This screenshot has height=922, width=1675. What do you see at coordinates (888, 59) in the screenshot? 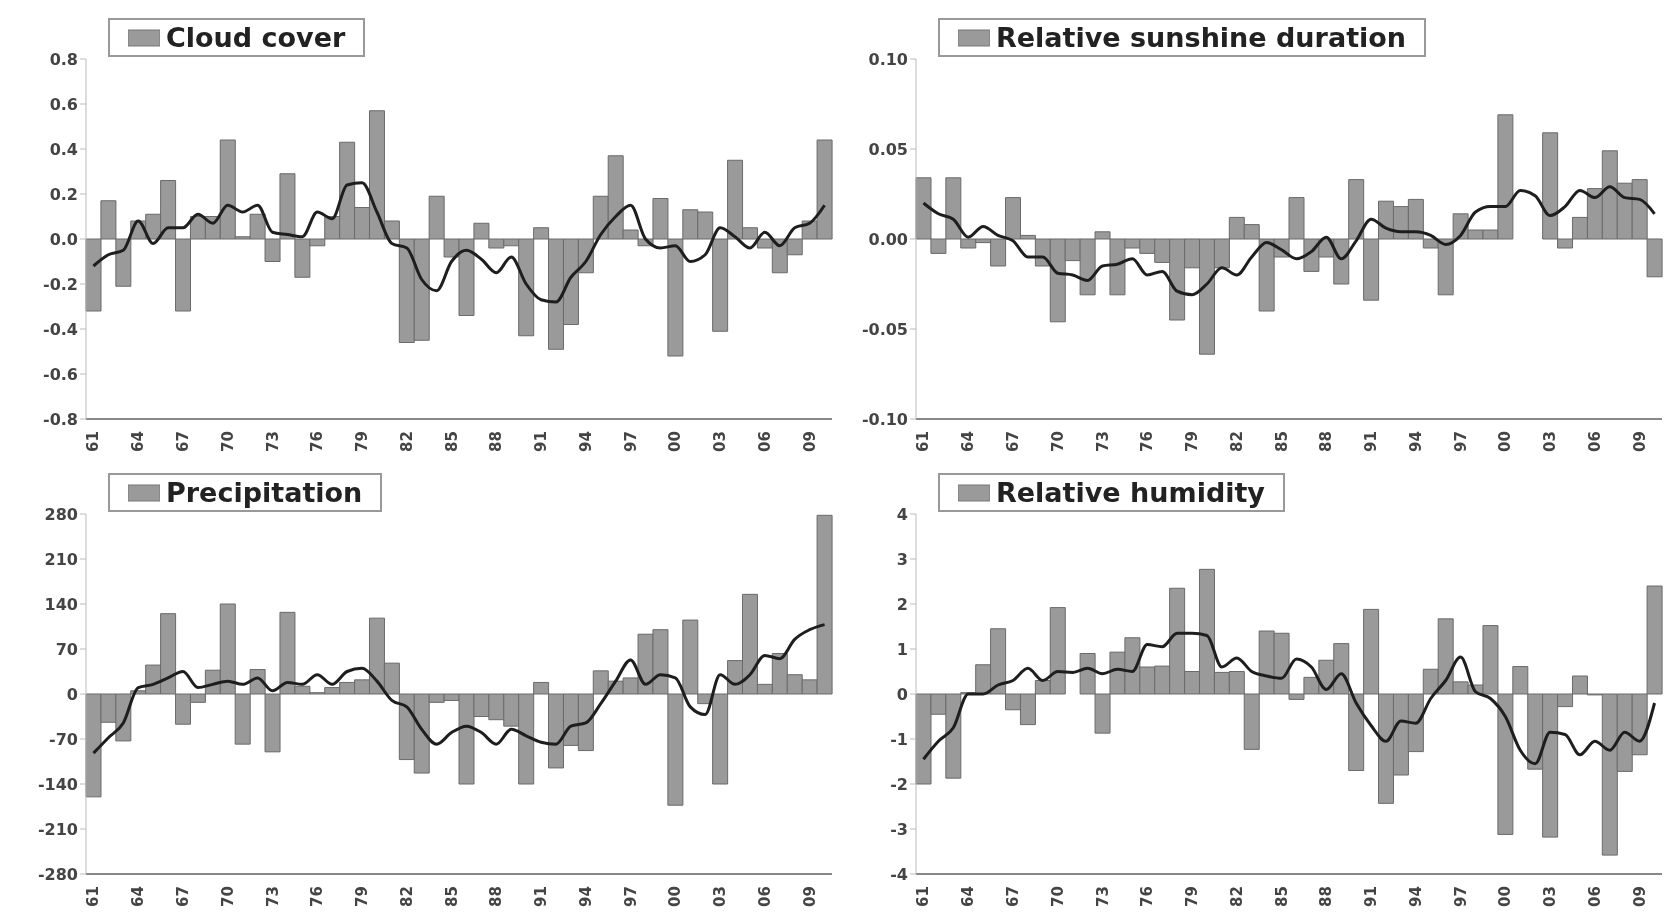
I see `y-tick-label: 0.10` at bounding box center [888, 59].